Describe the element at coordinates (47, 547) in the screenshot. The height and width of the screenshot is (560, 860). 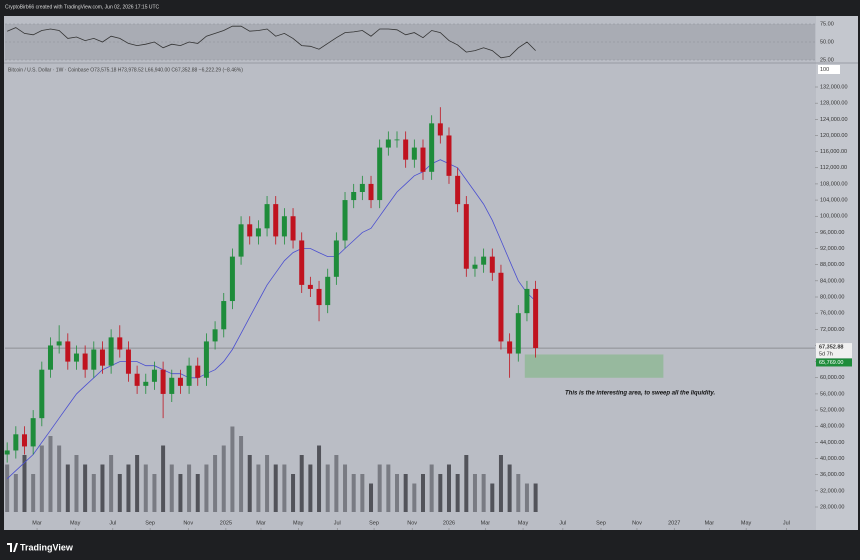
I see `brand: TradingView` at that location.